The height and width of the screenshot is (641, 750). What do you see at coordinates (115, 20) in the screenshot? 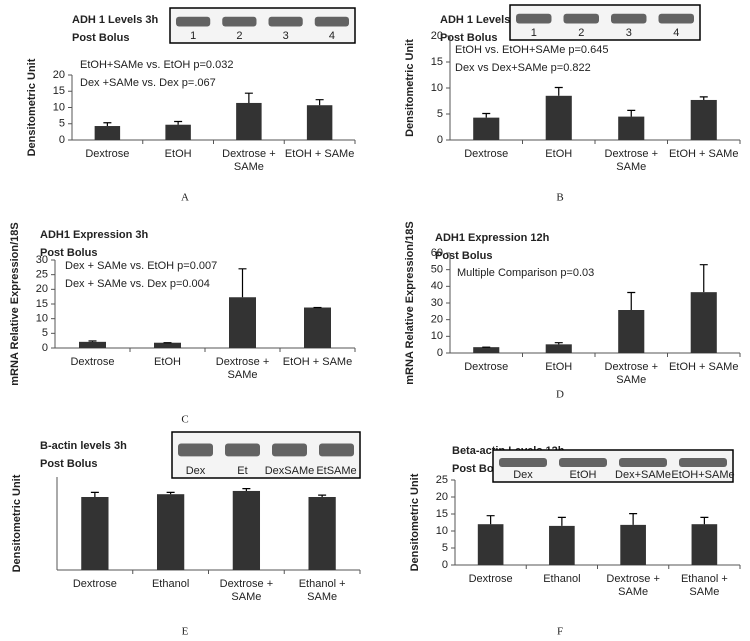
I see `chart-title: ADH 1 Levels 3h` at bounding box center [115, 20].